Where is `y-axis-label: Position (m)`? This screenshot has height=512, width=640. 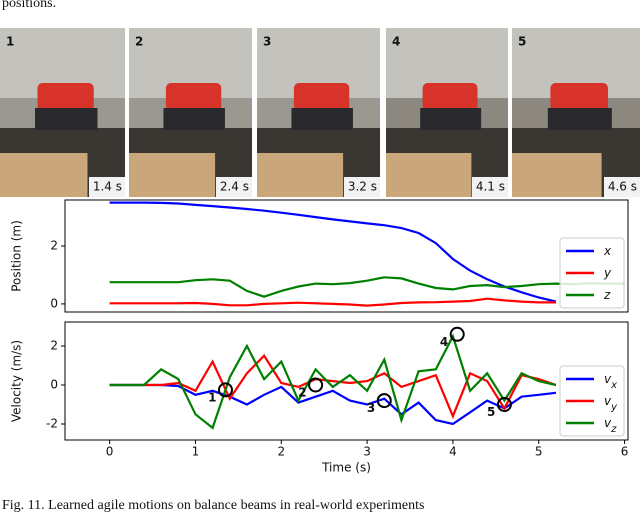
y-axis-label: Position (m) is located at coordinates (17, 256).